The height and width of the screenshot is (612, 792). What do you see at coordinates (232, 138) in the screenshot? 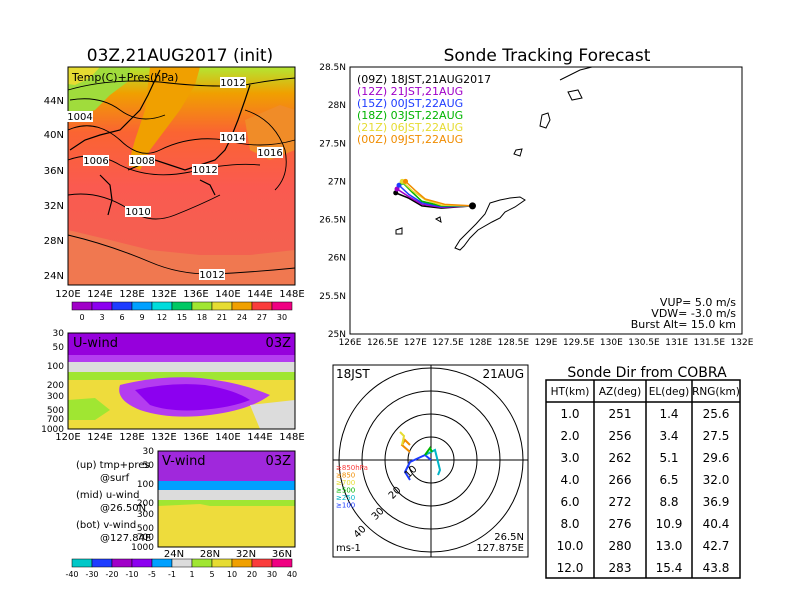
I see `svg-text: 1014` at bounding box center [232, 138].